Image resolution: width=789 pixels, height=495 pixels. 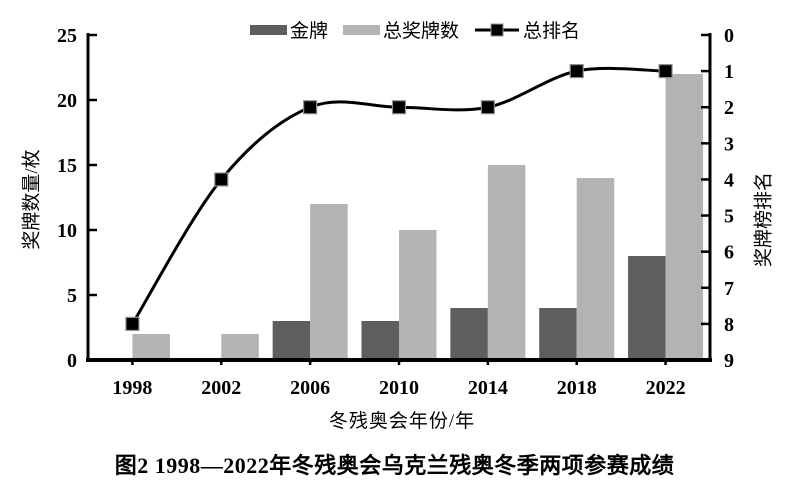 I want to click on ranking-marker-2014, so click(x=487, y=107).